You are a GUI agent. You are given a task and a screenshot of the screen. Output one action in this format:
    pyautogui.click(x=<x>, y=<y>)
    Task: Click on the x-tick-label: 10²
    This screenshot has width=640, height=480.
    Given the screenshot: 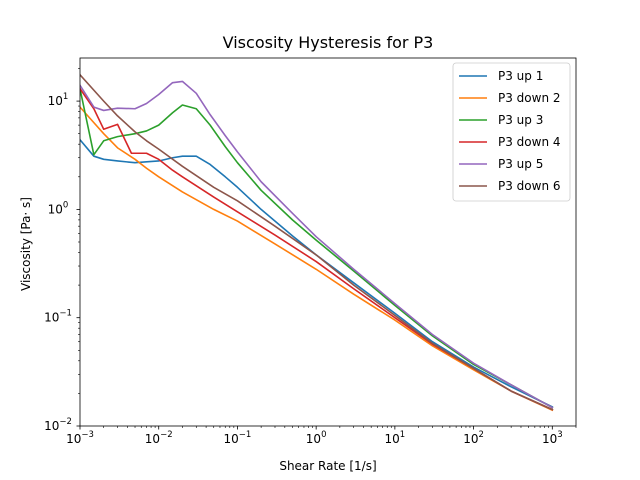 What is the action you would take?
    pyautogui.click(x=473, y=438)
    